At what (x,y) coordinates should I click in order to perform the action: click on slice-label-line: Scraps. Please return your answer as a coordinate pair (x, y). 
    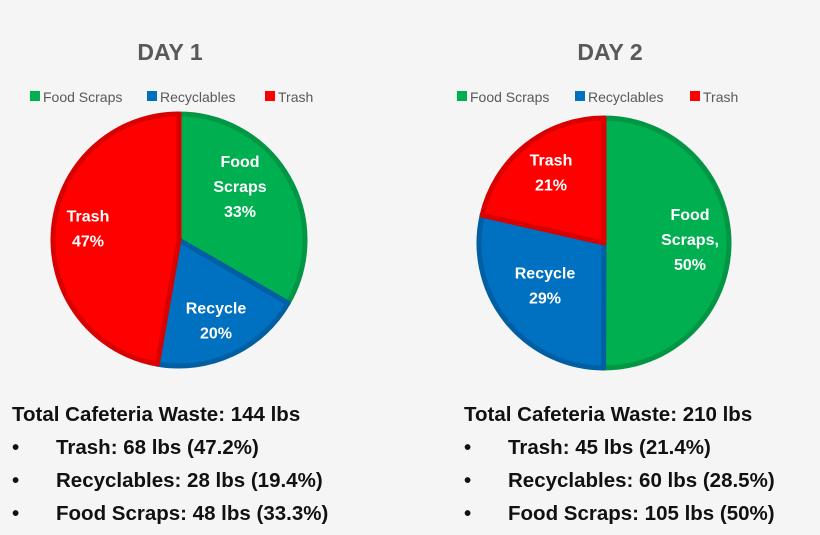
    Looking at the image, I should click on (239, 187).